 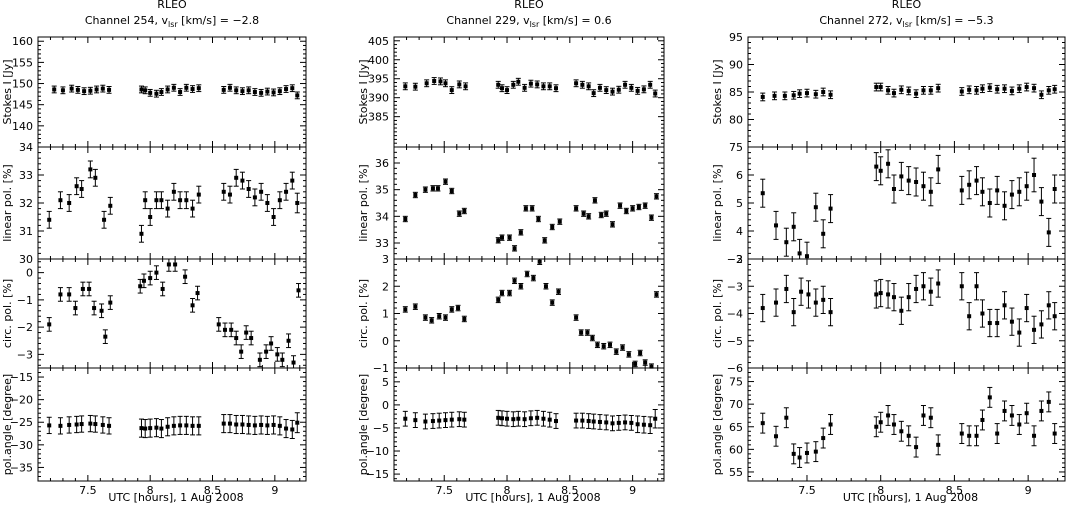 What do you see at coordinates (507, 490) in the screenshot?
I see `x-tick-label: 8` at bounding box center [507, 490].